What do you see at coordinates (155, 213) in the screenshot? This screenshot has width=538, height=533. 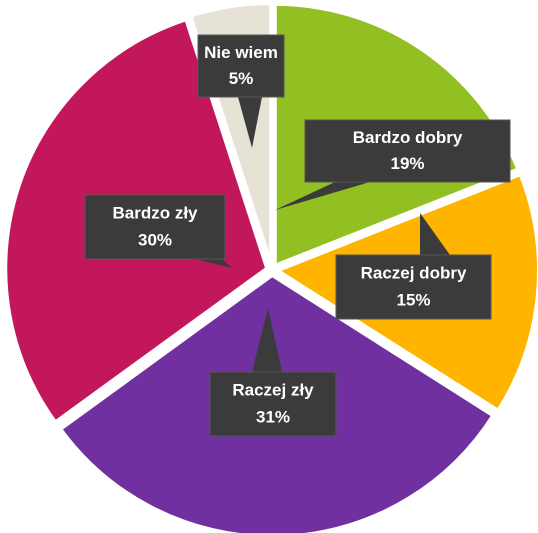 I see `category-label: Bardzo zły` at bounding box center [155, 213].